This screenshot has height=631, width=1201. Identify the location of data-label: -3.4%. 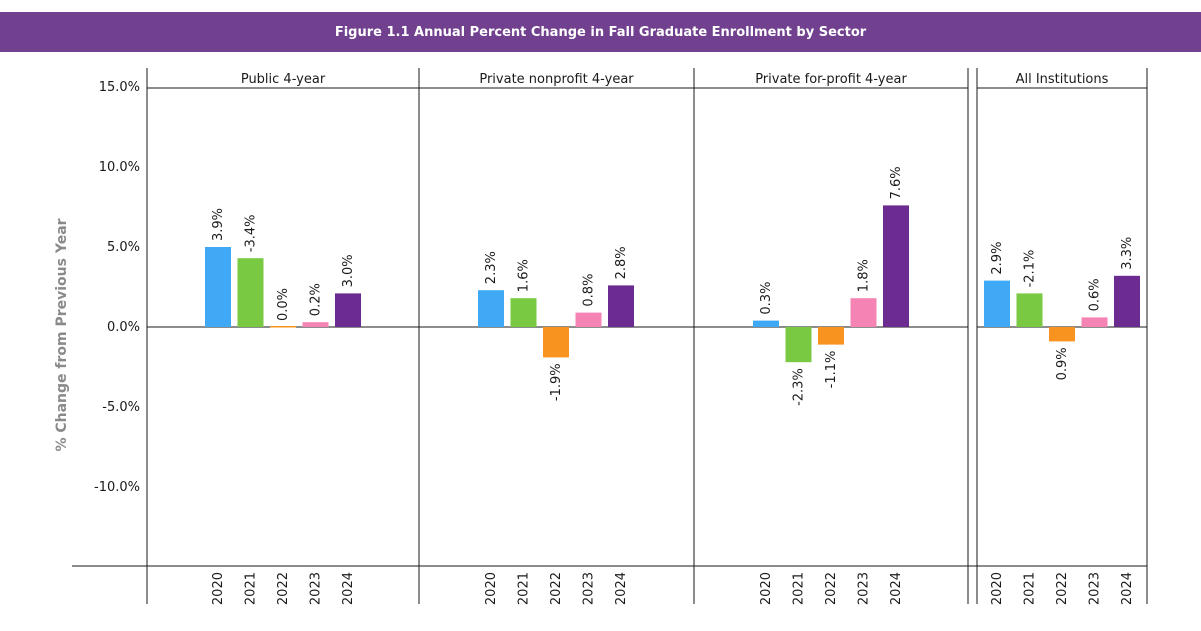
(251, 233).